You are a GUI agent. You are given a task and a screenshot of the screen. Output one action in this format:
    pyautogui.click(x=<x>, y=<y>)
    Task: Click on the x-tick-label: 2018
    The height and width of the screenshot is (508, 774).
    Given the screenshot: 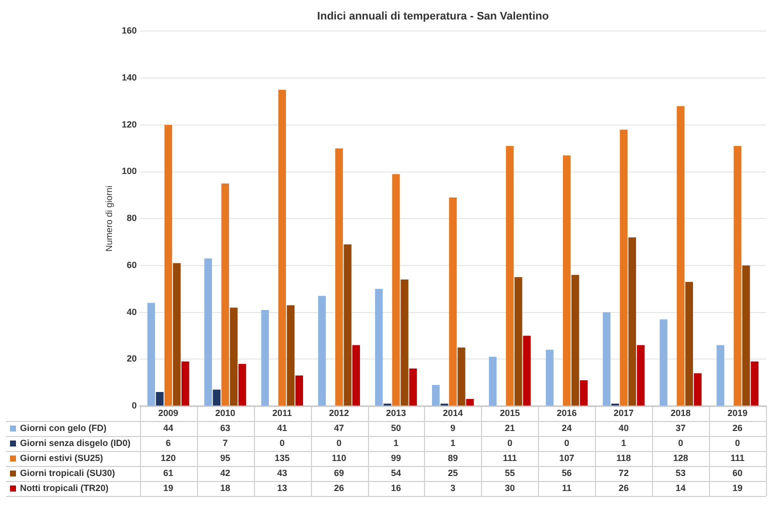 What is the action you would take?
    pyautogui.click(x=680, y=413)
    